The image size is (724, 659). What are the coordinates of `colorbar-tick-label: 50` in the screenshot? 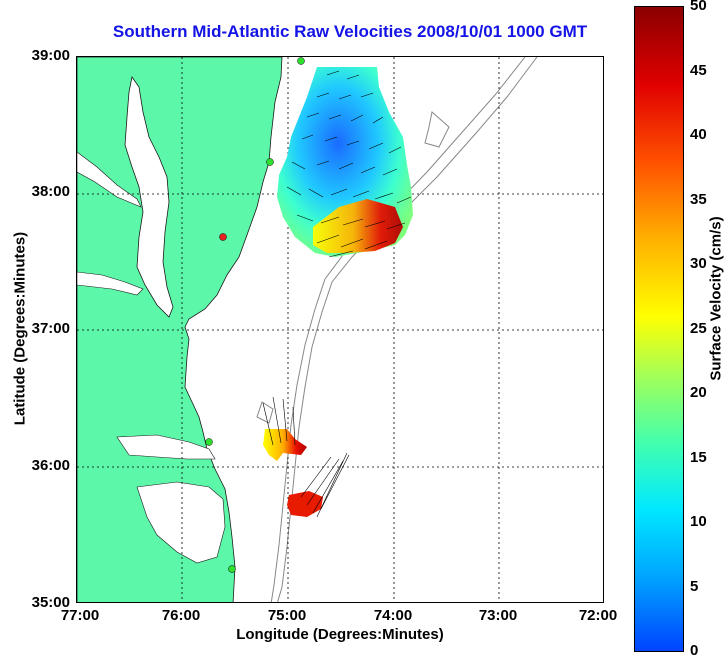 It's located at (698, 7).